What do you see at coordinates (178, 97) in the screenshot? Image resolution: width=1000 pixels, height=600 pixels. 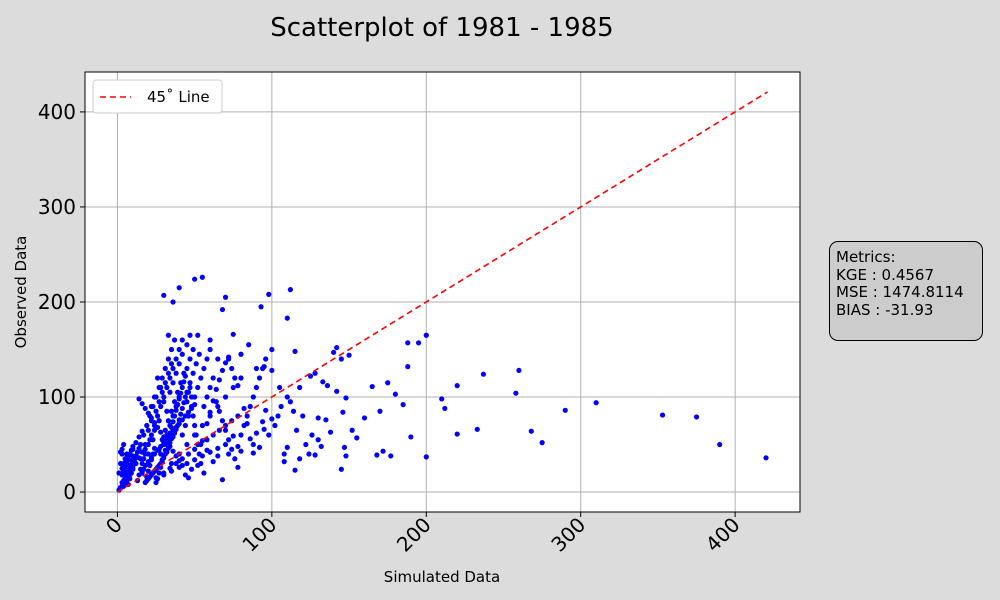 I see `legend-label: 45˚ Line` at bounding box center [178, 97].